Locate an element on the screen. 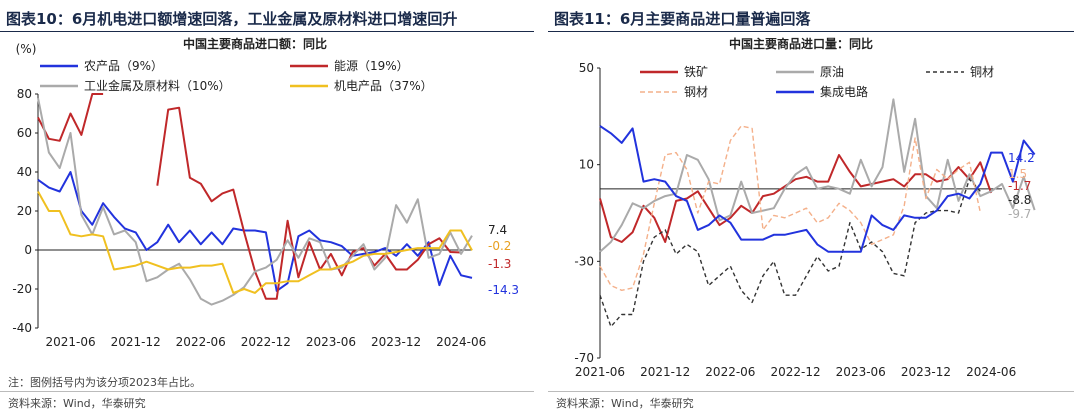 Image resolution: width=1080 pixels, height=414 pixels. chart-note: 注：图例括号内为该分项2023年占比。 is located at coordinates (104, 382).